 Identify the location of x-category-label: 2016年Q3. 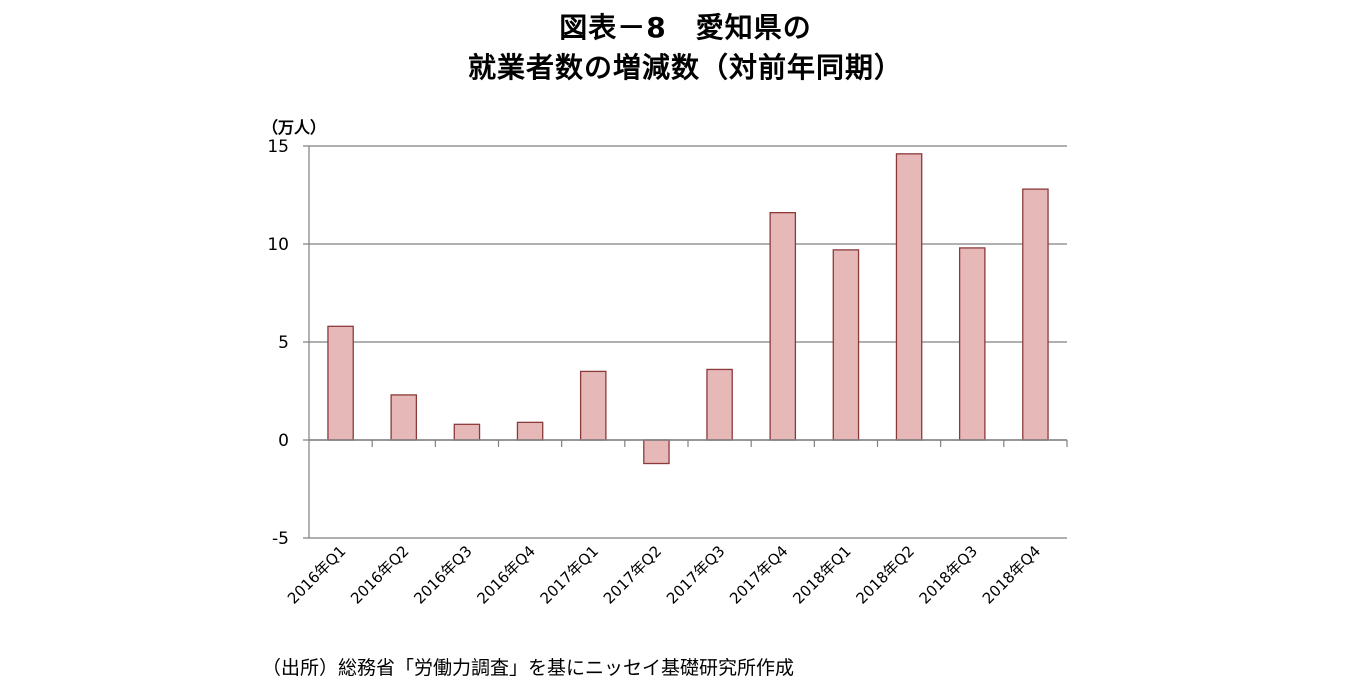
(442, 574).